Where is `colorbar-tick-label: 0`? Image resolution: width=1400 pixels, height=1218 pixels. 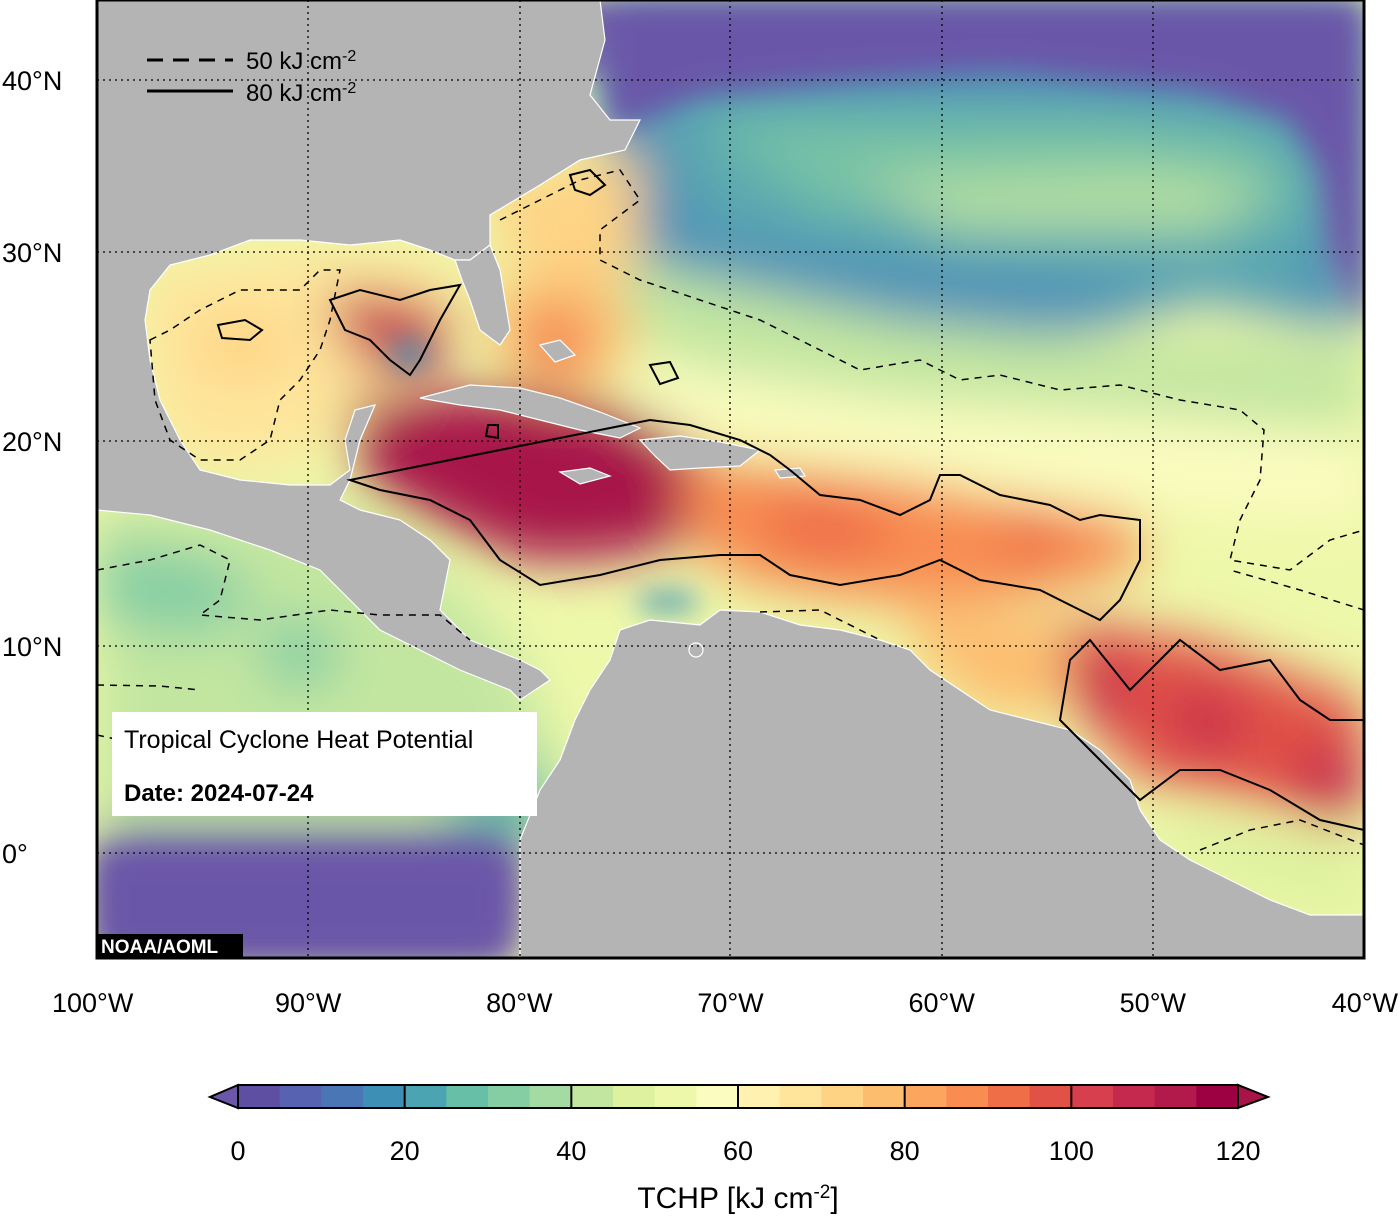 colorbar-tick-label: 0 is located at coordinates (237, 1151).